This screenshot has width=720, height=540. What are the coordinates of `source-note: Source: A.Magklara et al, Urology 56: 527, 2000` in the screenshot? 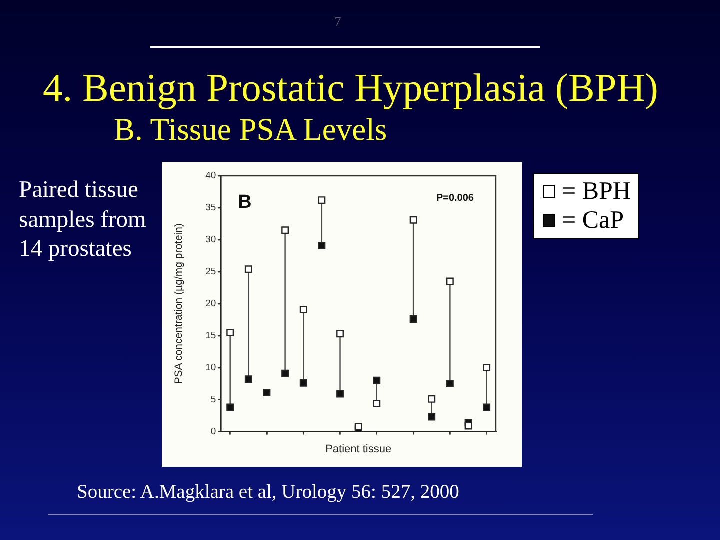 It's located at (268, 493).